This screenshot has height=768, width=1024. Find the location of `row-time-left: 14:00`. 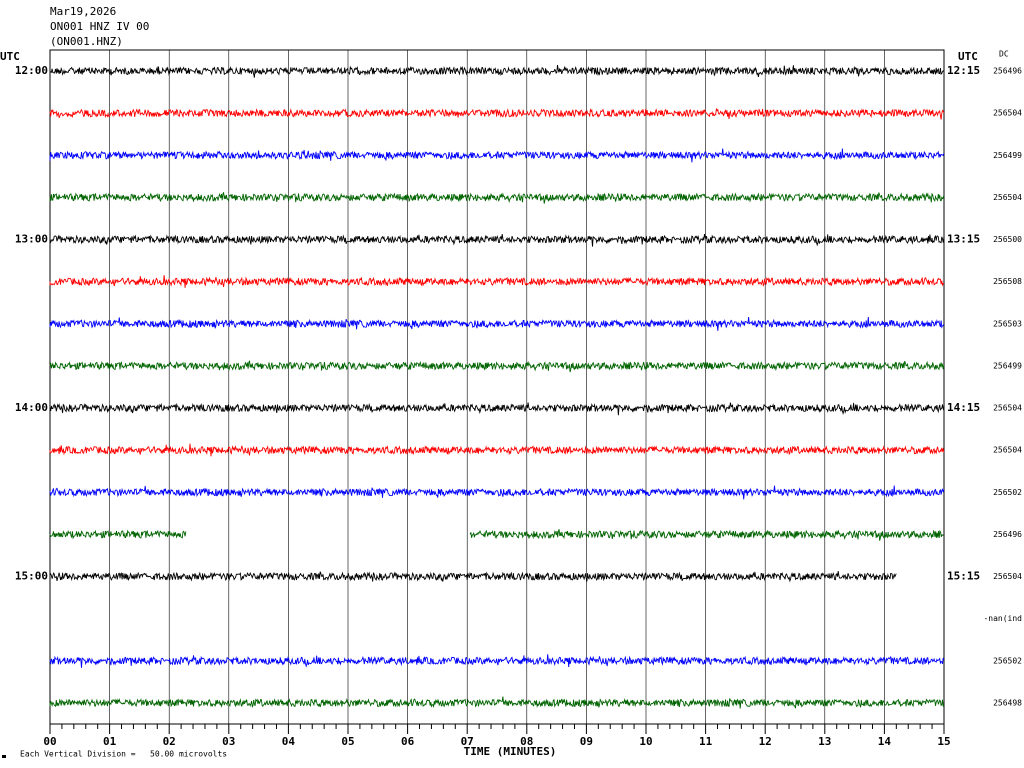

row-time-left: 14:00 is located at coordinates (31, 407).